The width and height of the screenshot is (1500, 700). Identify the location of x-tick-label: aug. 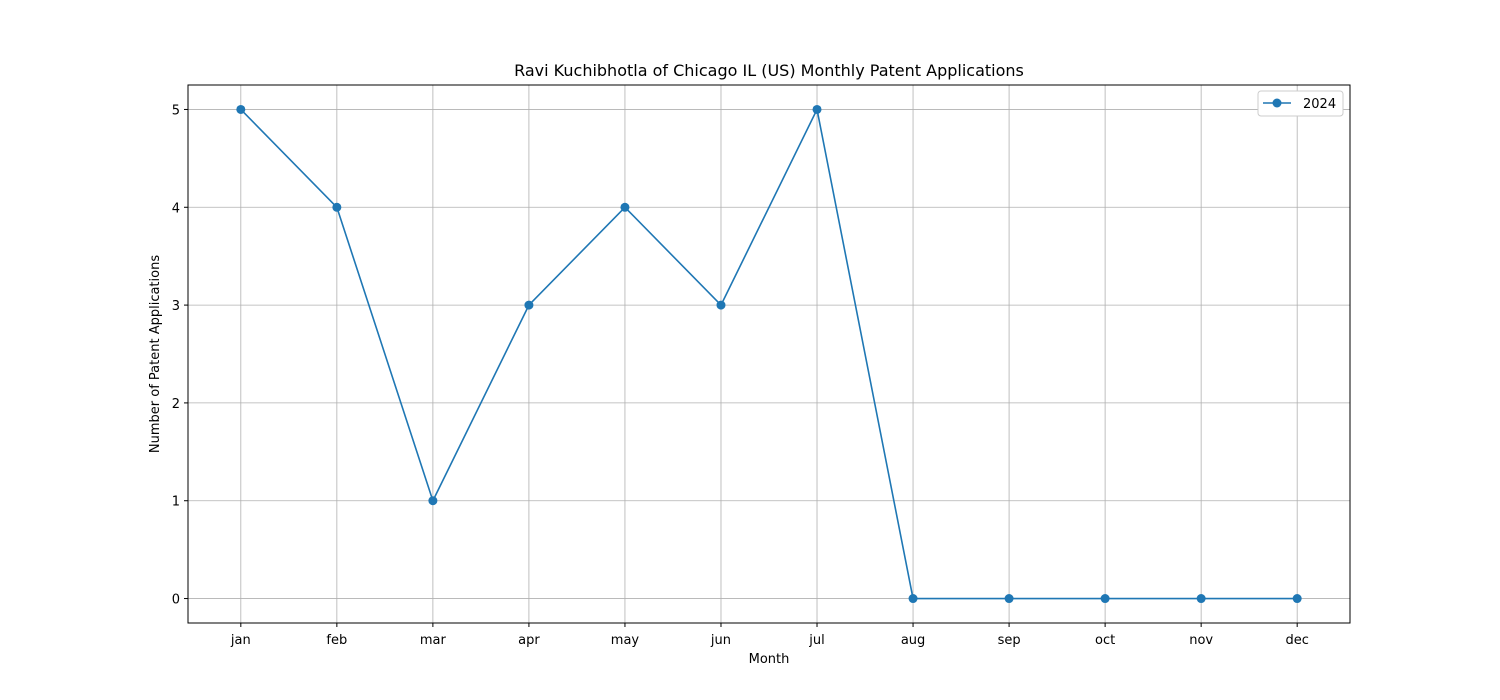
(913, 640).